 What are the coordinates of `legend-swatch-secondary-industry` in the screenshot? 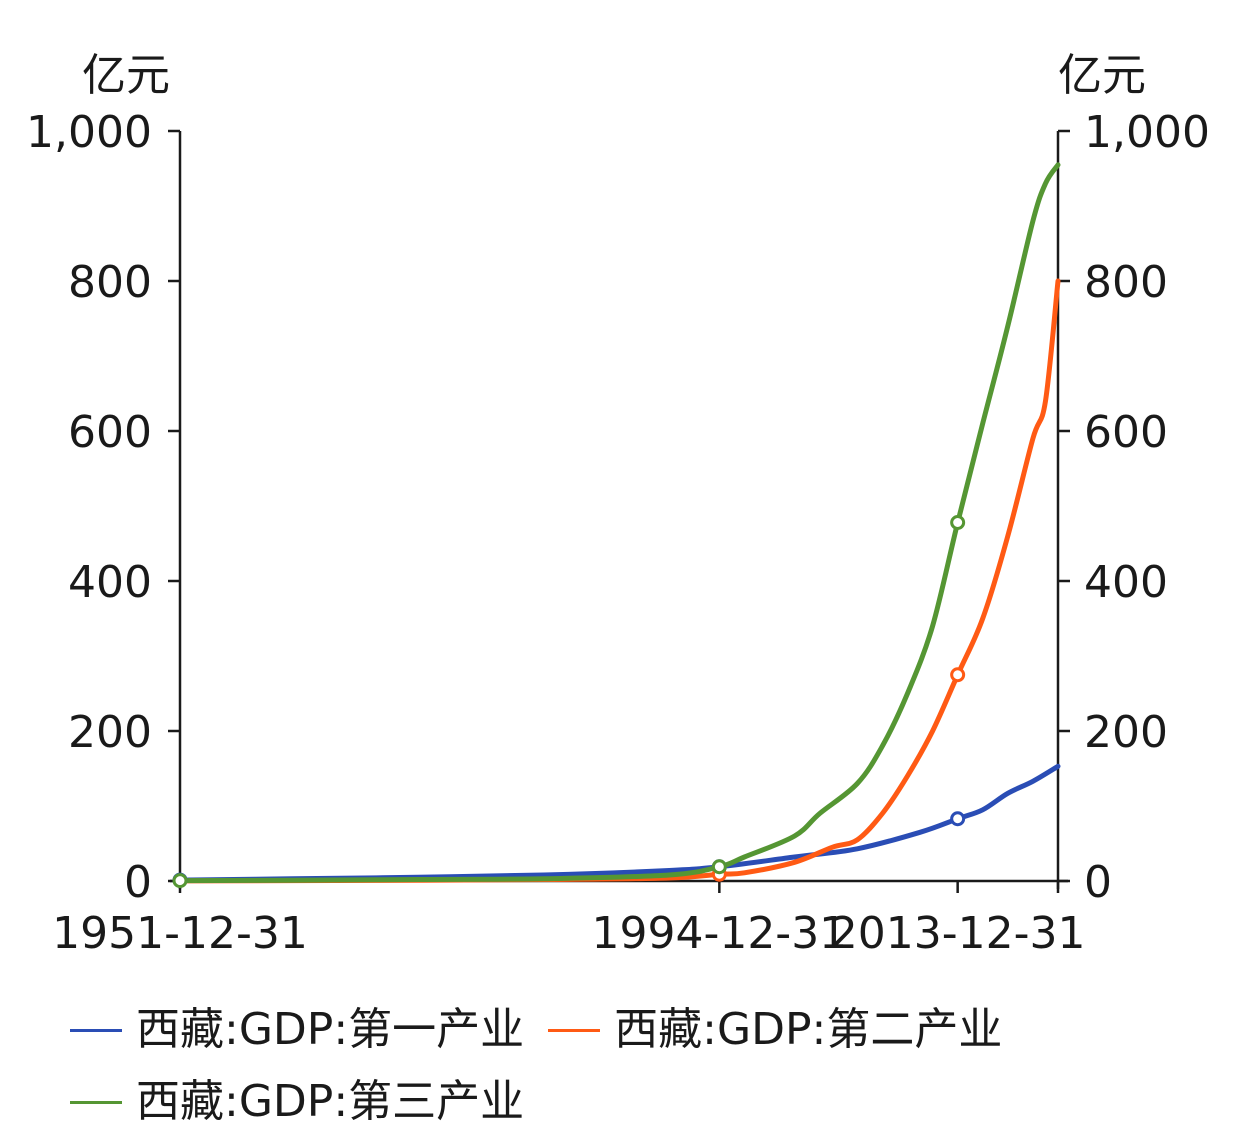 It's located at (574, 1030).